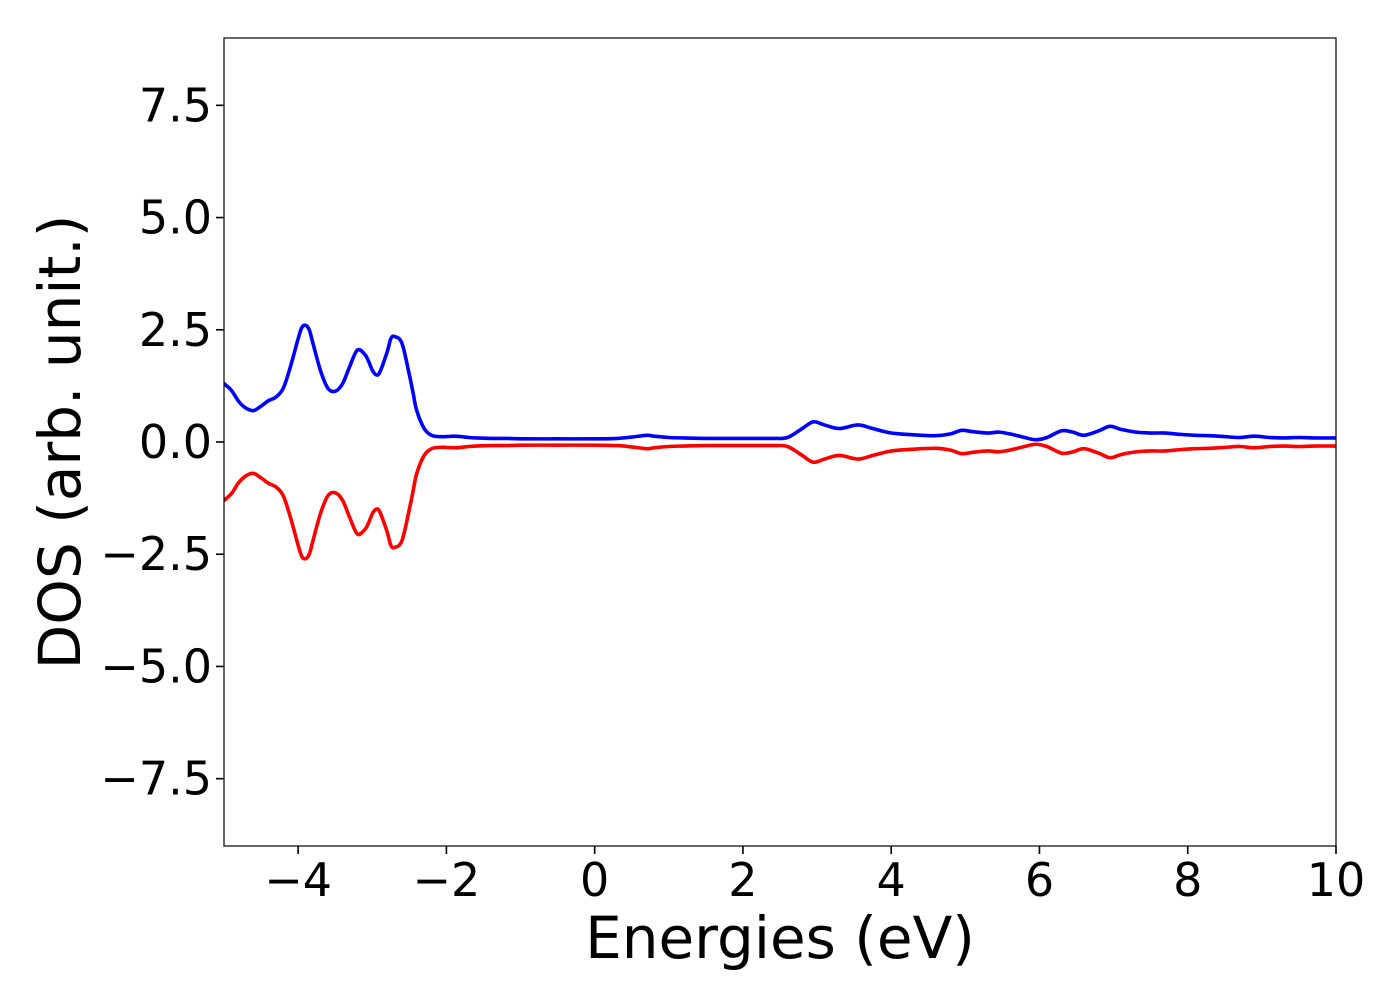  What do you see at coordinates (1039, 880) in the screenshot?
I see `x-tick-label: 6` at bounding box center [1039, 880].